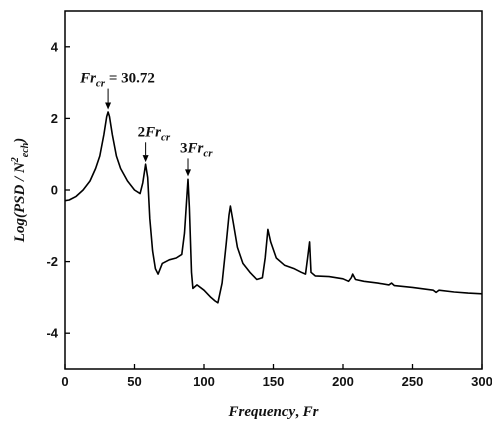 Image resolution: width=492 pixels, height=425 pixels. What do you see at coordinates (15, 160) in the screenshot?
I see `y-axis-title-sup: 2` at bounding box center [15, 160].